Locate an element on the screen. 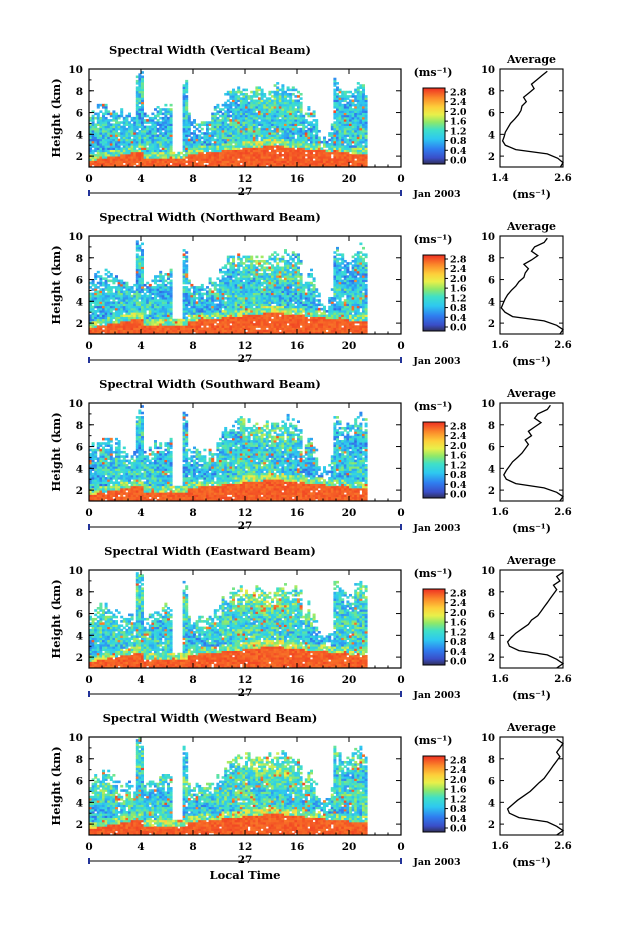  date-label: Jan 2003 is located at coordinates (436, 194).